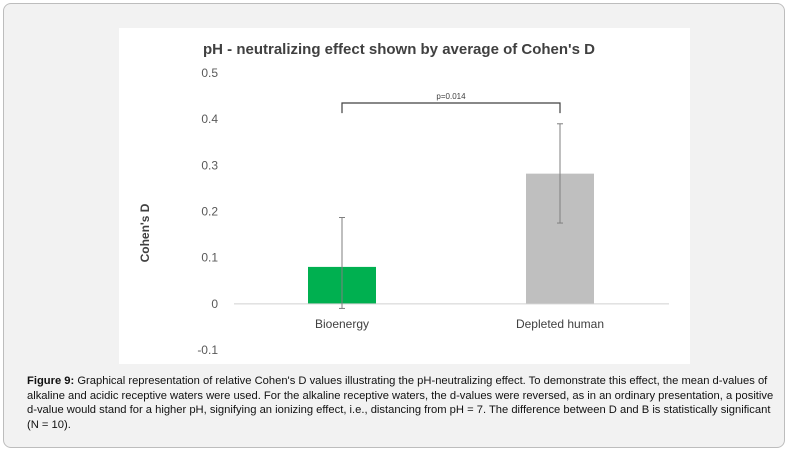 The height and width of the screenshot is (453, 790). I want to click on significance-label: p=0.014, so click(451, 96).